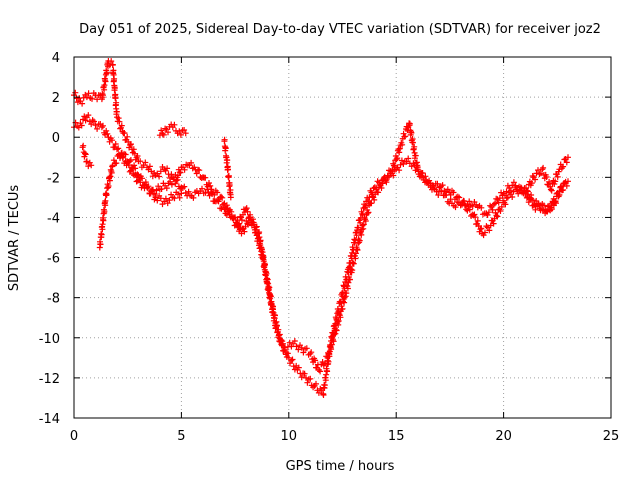 The image size is (640, 480). I want to click on x-axis-label: GPS time / hours, so click(340, 466).